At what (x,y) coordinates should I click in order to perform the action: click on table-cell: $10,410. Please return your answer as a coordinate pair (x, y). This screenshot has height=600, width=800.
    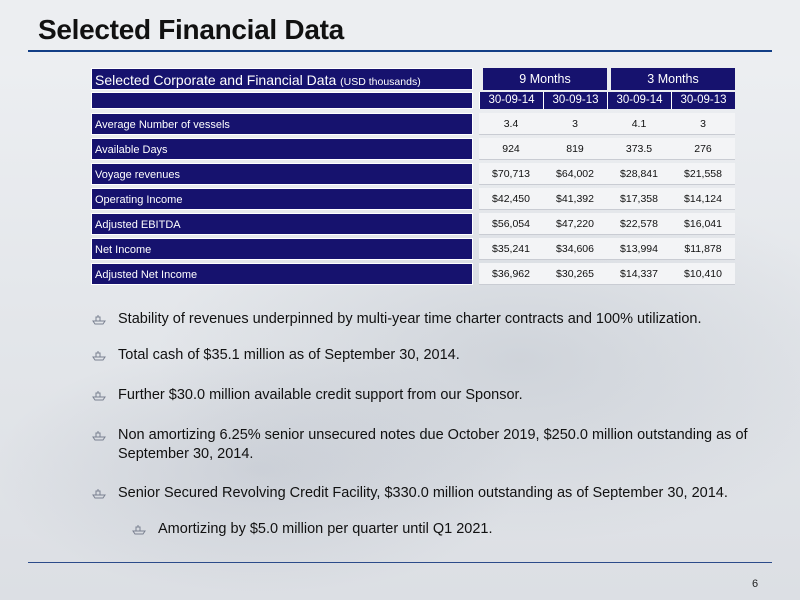
    Looking at the image, I should click on (703, 274).